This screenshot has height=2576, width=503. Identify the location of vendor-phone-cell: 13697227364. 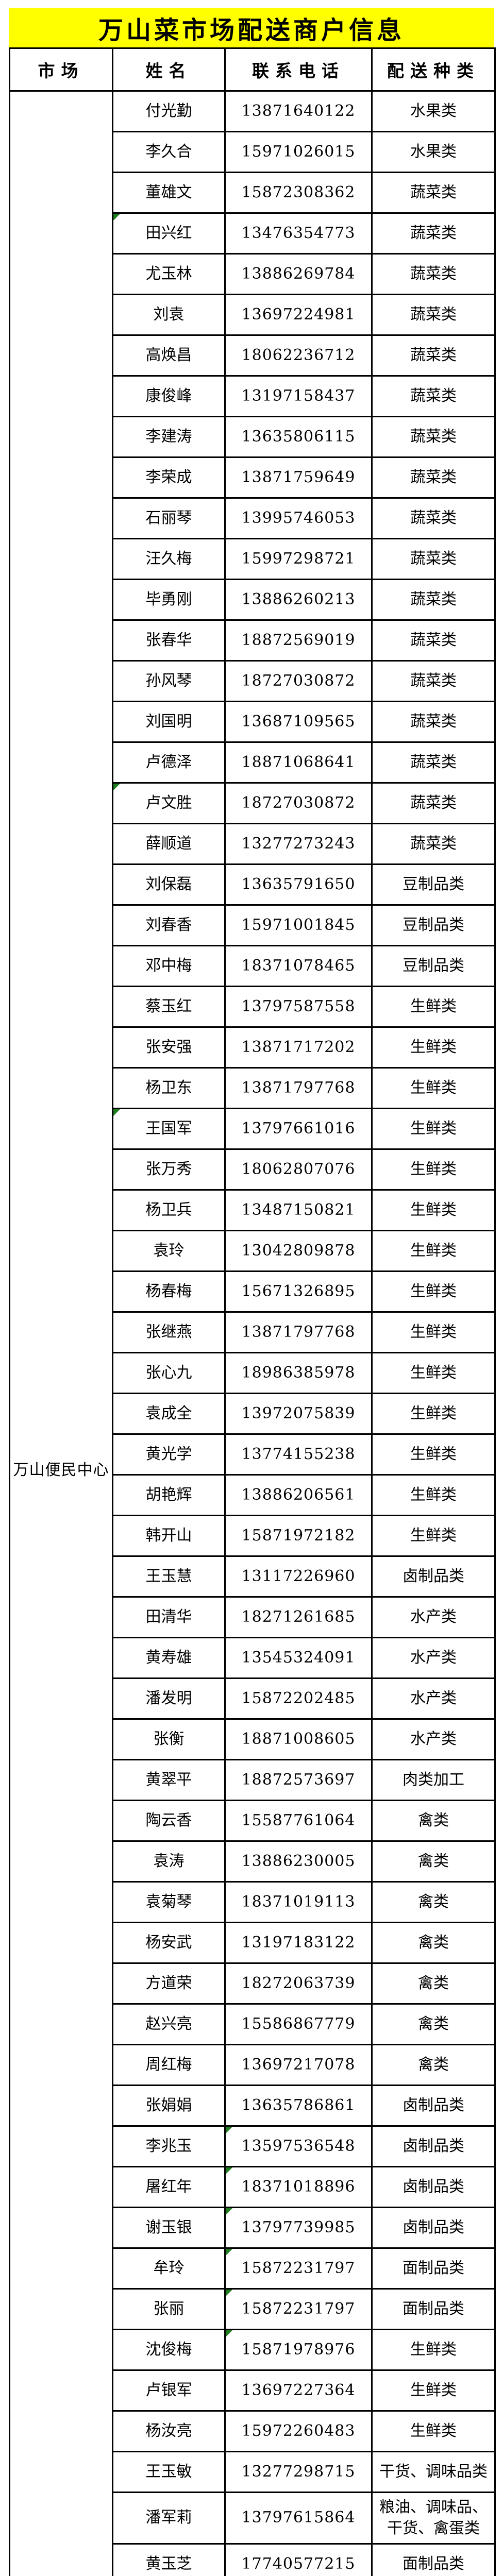
(298, 2390).